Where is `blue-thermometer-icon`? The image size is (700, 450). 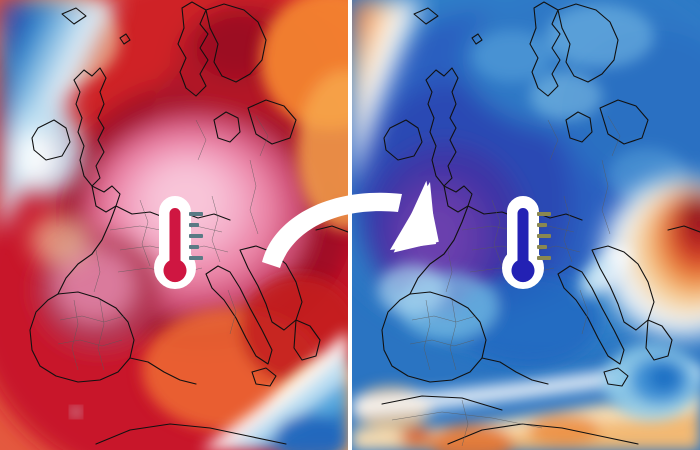
blue-thermometer-icon is located at coordinates (524, 246).